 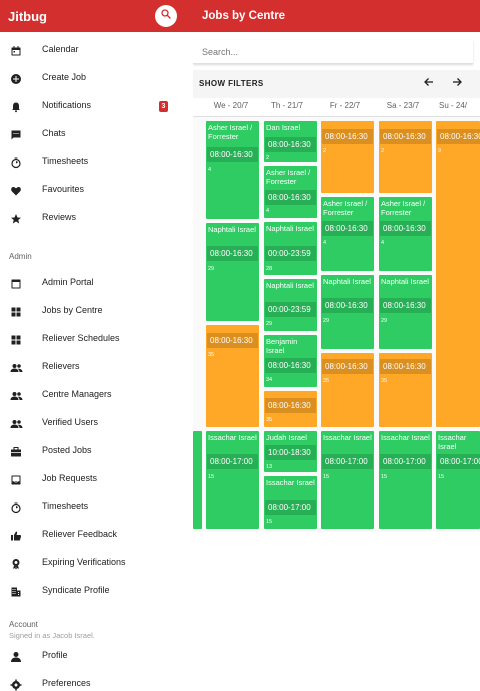 What do you see at coordinates (96, 536) in the screenshot?
I see `nav-item-reliever-feedback: Reliever Feedback` at bounding box center [96, 536].